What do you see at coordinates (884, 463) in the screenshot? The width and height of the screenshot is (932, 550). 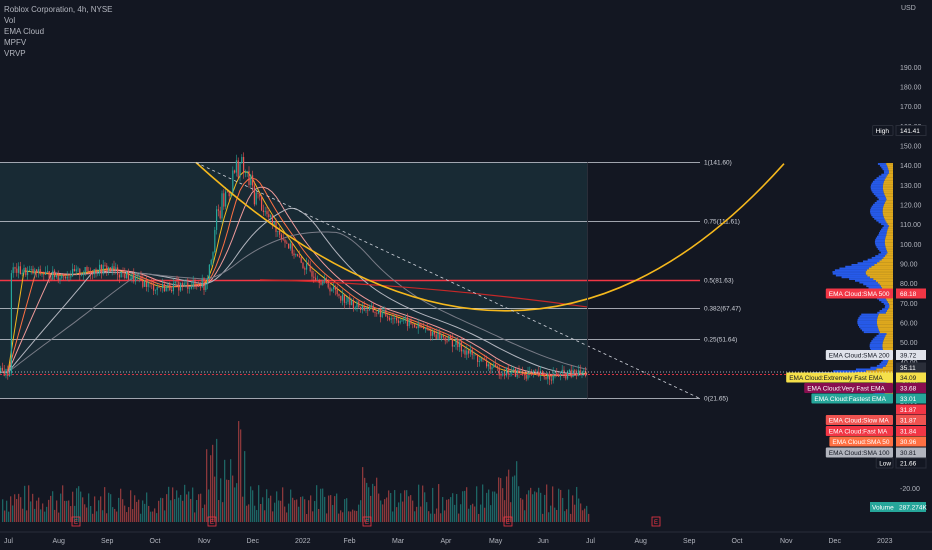 I see `price-tag-label-bg` at bounding box center [884, 463].